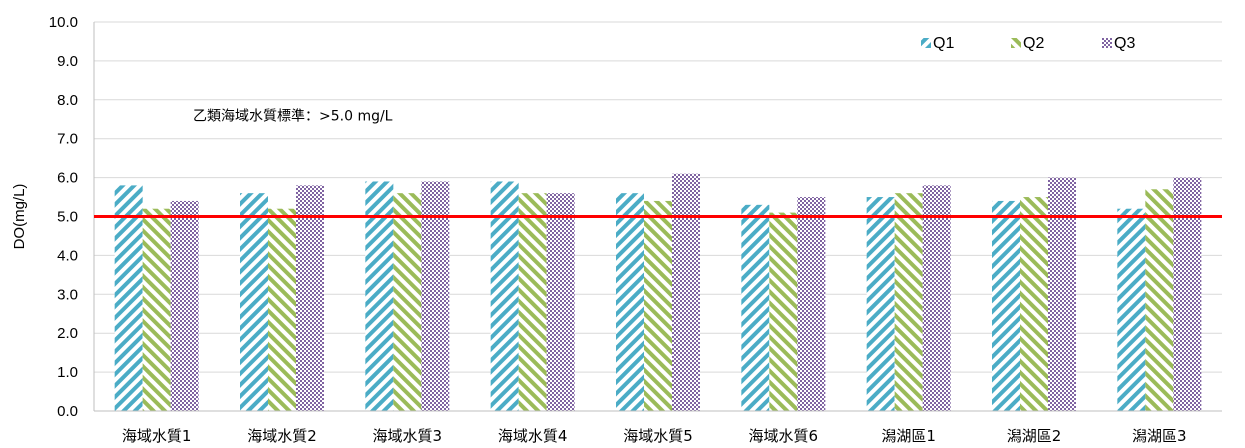 The image size is (1245, 448). What do you see at coordinates (19, 217) in the screenshot?
I see `y-axis-label: DO(mg/L)` at bounding box center [19, 217].